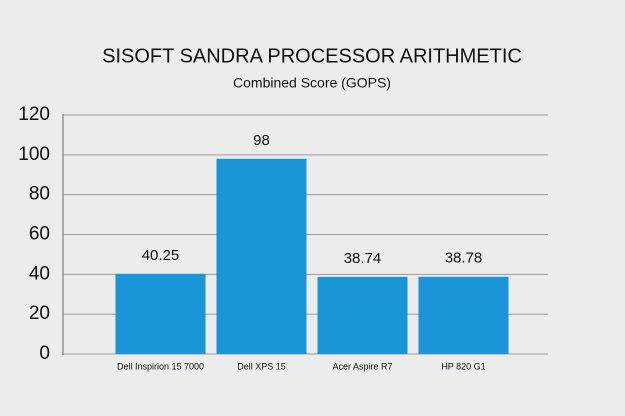 This screenshot has width=625, height=416. Describe the element at coordinates (34, 114) in the screenshot. I see `y-tick-label: 120` at that location.